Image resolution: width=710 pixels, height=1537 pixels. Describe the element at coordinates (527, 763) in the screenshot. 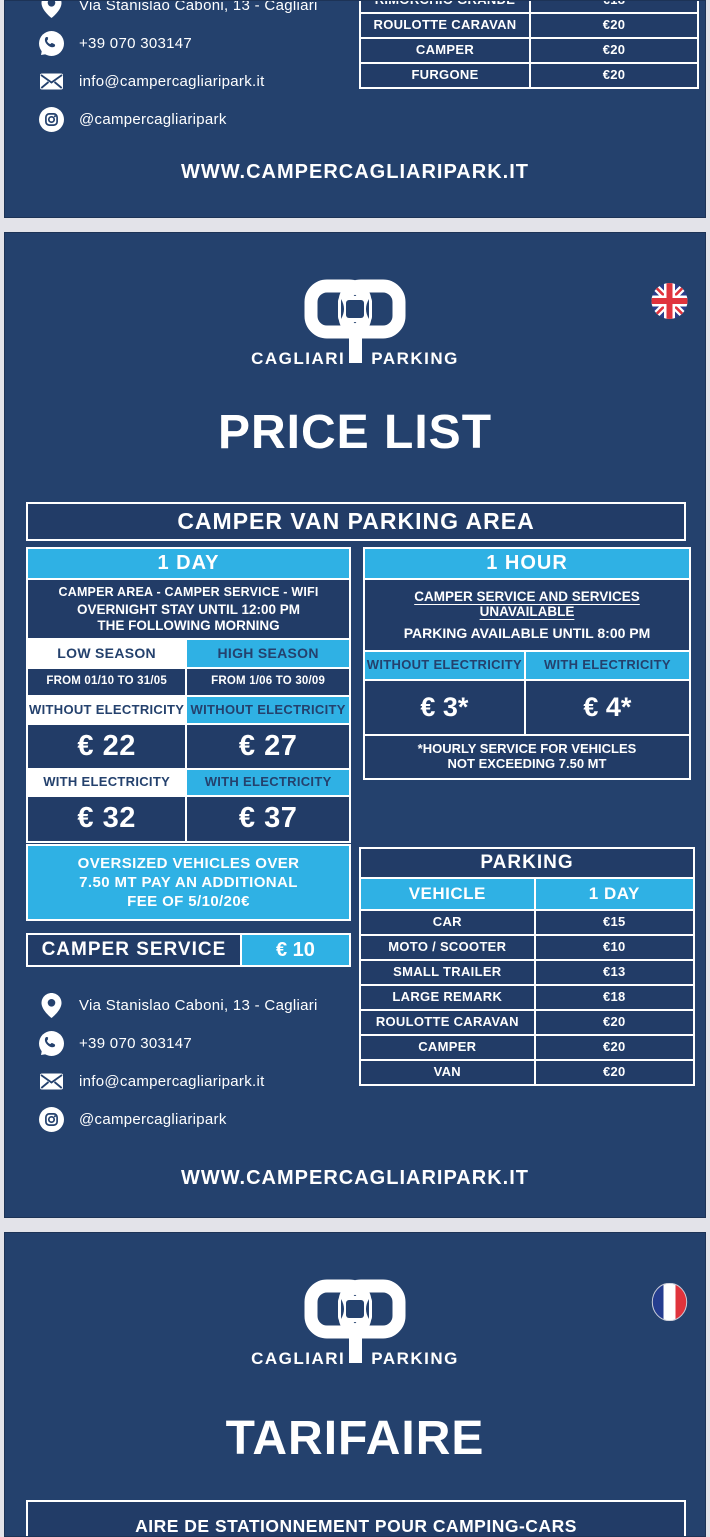

I see `footnote-line2: NOT EXCEEDING 7.50 MT` at that location.